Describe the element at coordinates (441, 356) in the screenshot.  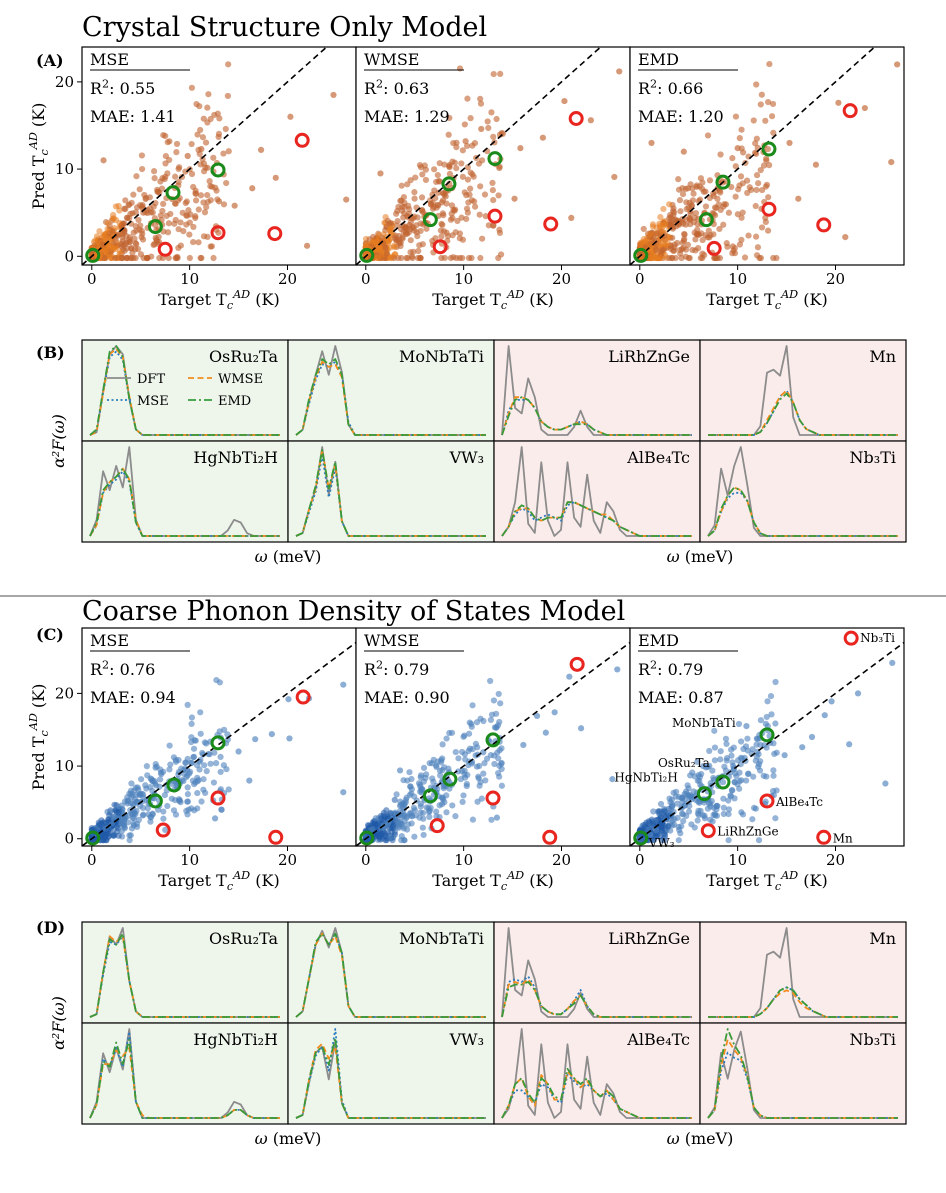
I see `material-label: MoNbTaTi` at that location.